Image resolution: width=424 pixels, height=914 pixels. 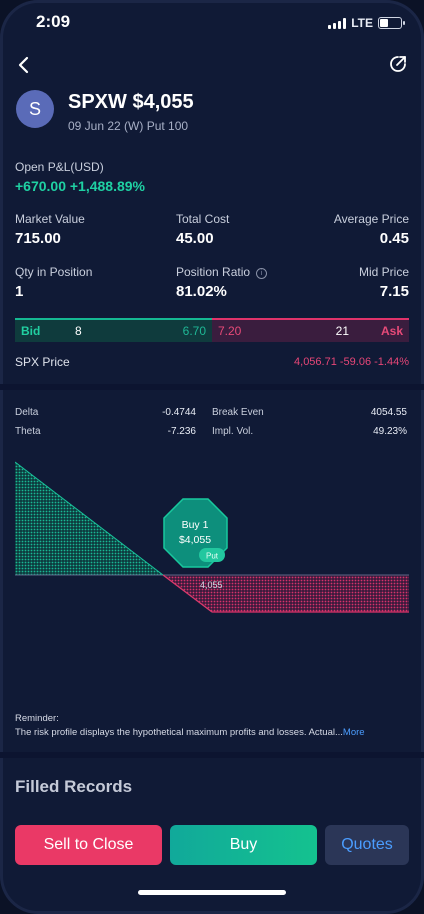 What do you see at coordinates (212, 387) in the screenshot?
I see `section-divider` at bounding box center [212, 387].